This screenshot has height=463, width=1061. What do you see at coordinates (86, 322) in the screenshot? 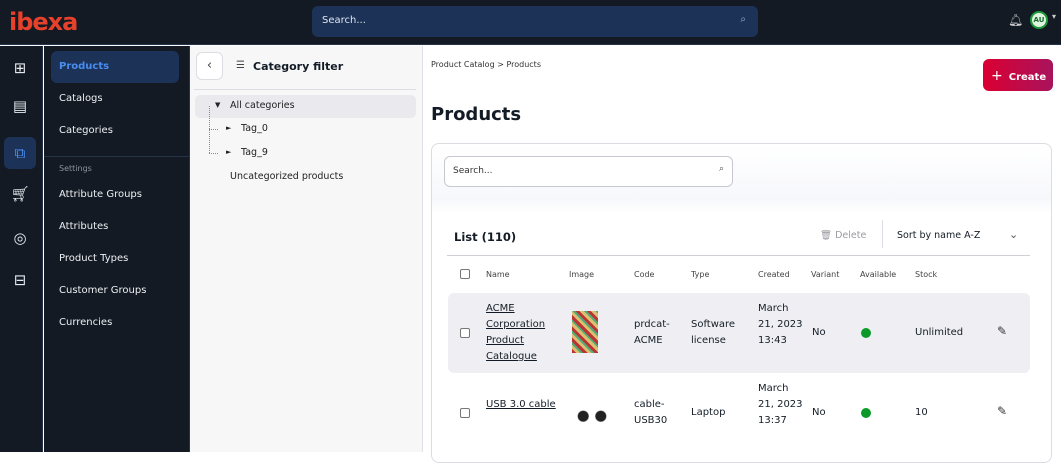
I see `nav-item-currencies: Currencies` at bounding box center [86, 322].